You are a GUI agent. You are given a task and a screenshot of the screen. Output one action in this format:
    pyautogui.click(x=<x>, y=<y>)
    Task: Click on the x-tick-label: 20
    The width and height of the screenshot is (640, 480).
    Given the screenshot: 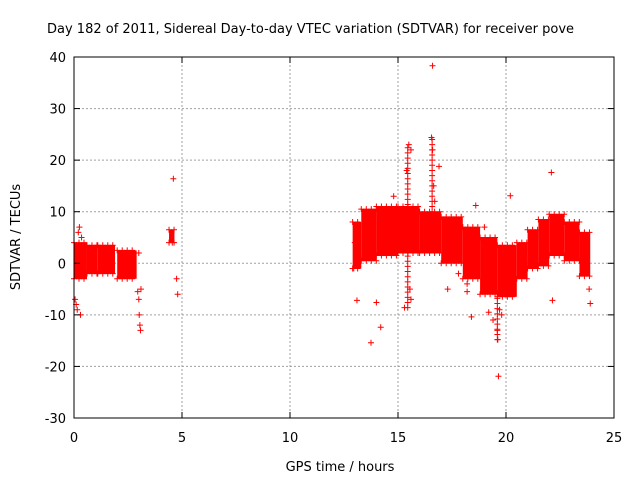 What is the action you would take?
    pyautogui.click(x=506, y=438)
    